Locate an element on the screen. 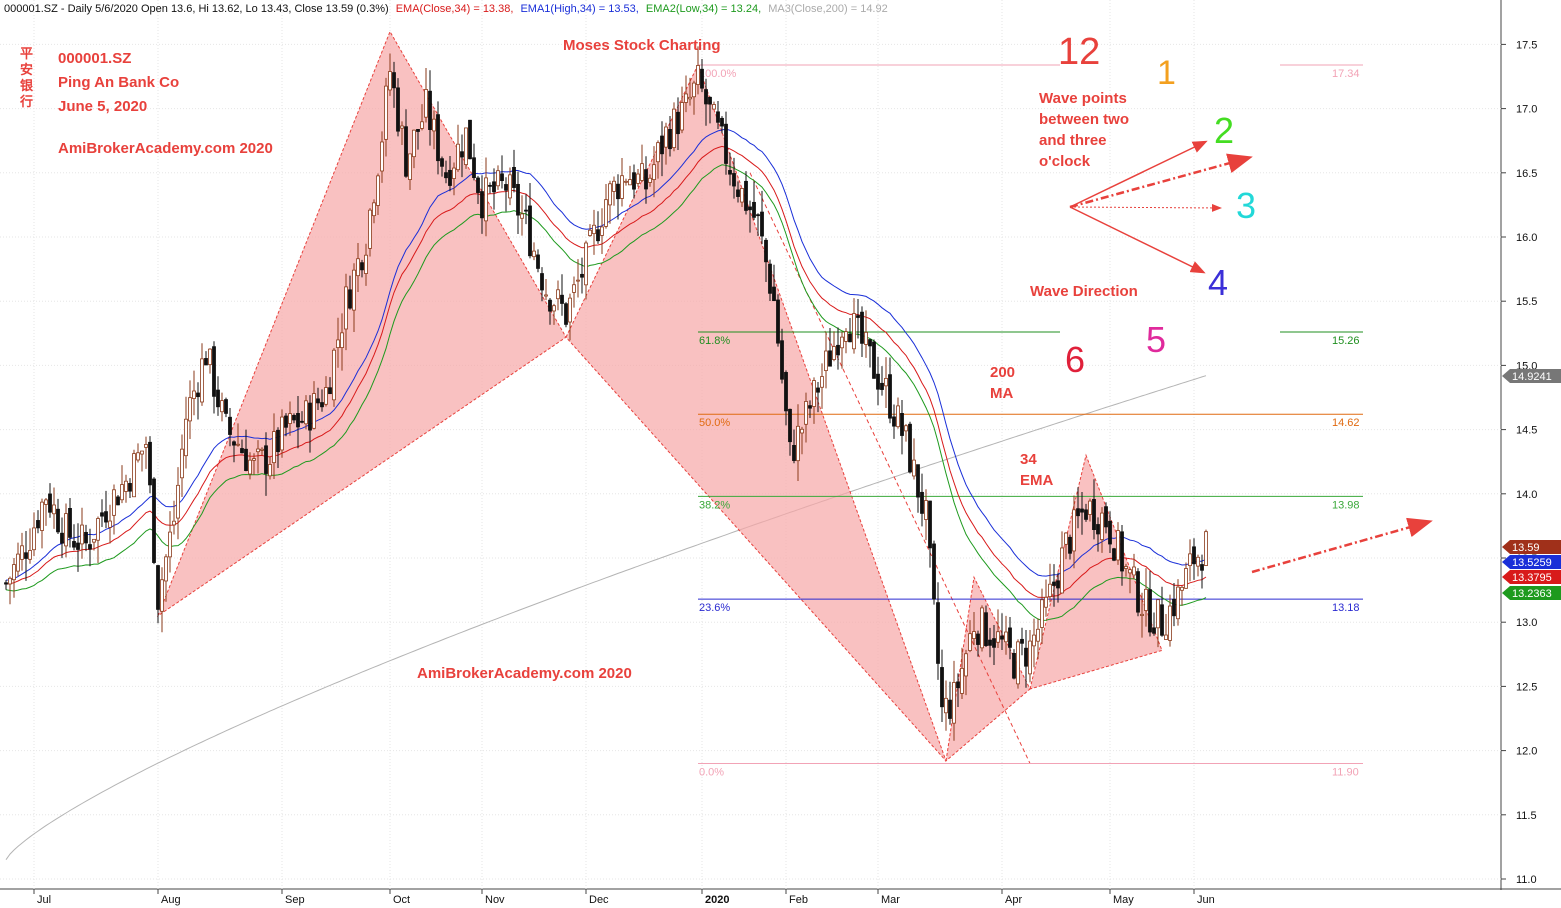 The height and width of the screenshot is (908, 1561). y-tick-label-7: 14.5 is located at coordinates (1526, 431).